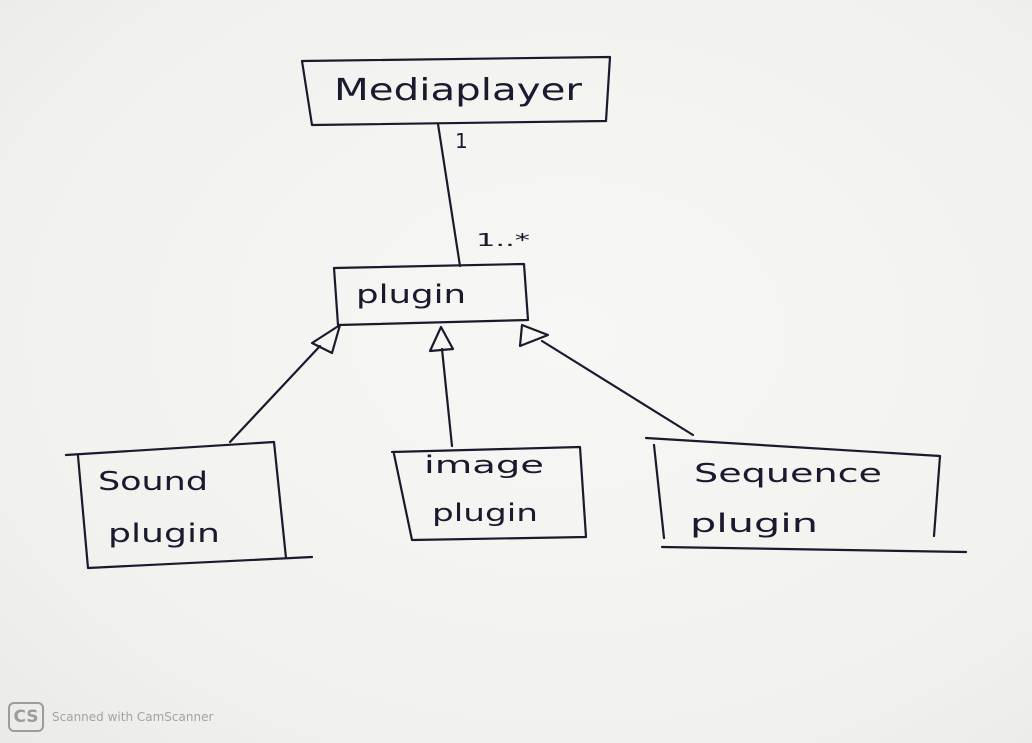 This screenshot has height=743, width=1032. Describe the element at coordinates (449, 195) in the screenshot. I see `association-line` at that location.